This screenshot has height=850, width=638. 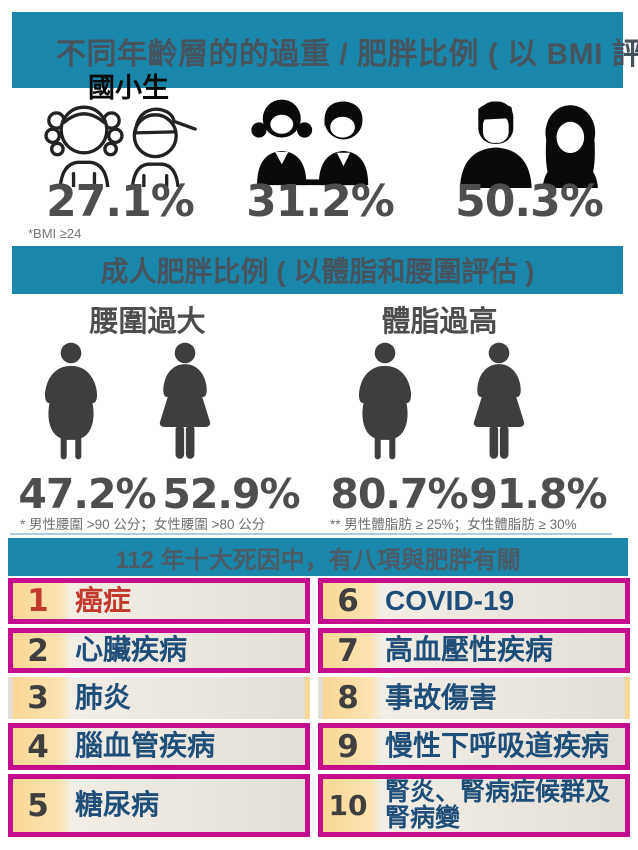 What do you see at coordinates (529, 201) in the screenshot?
I see `bmi-value-adults: 50.3%` at bounding box center [529, 201].